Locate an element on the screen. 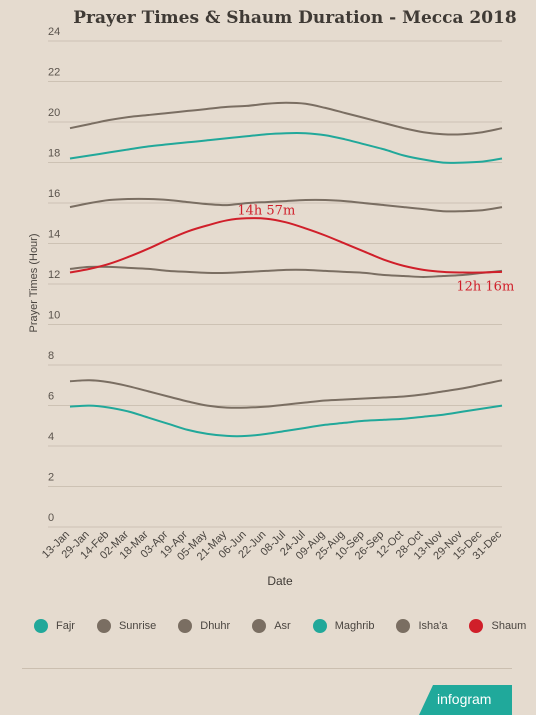 The image size is (536, 715). series-line-asr is located at coordinates (286, 205).